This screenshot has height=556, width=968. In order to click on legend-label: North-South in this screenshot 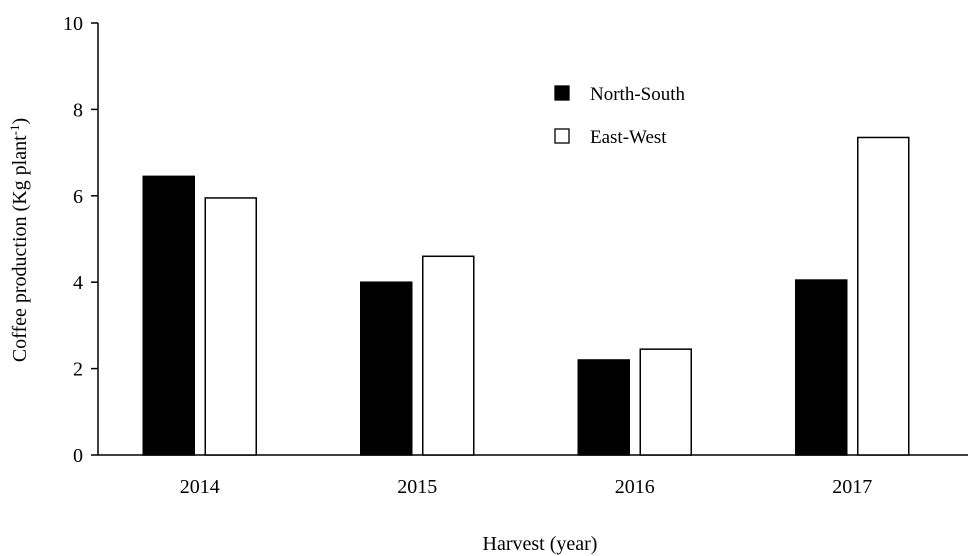, I will do `click(638, 94)`.